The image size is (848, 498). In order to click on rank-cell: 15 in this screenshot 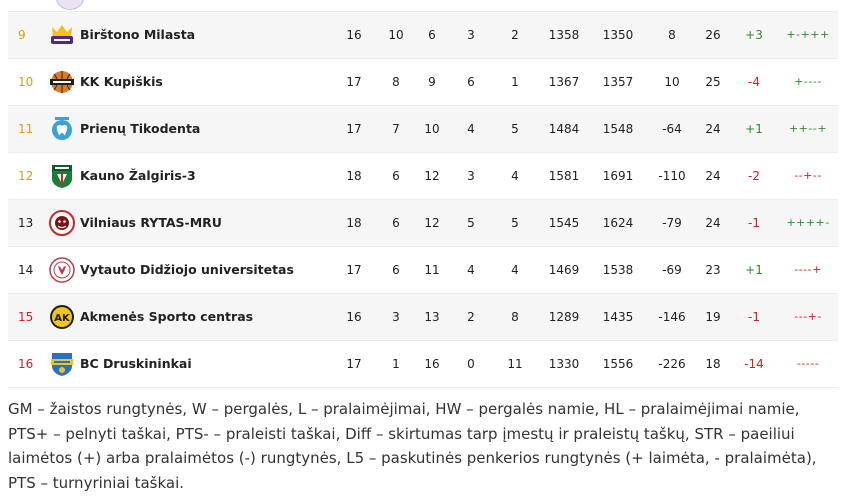, I will do `click(26, 317)`.